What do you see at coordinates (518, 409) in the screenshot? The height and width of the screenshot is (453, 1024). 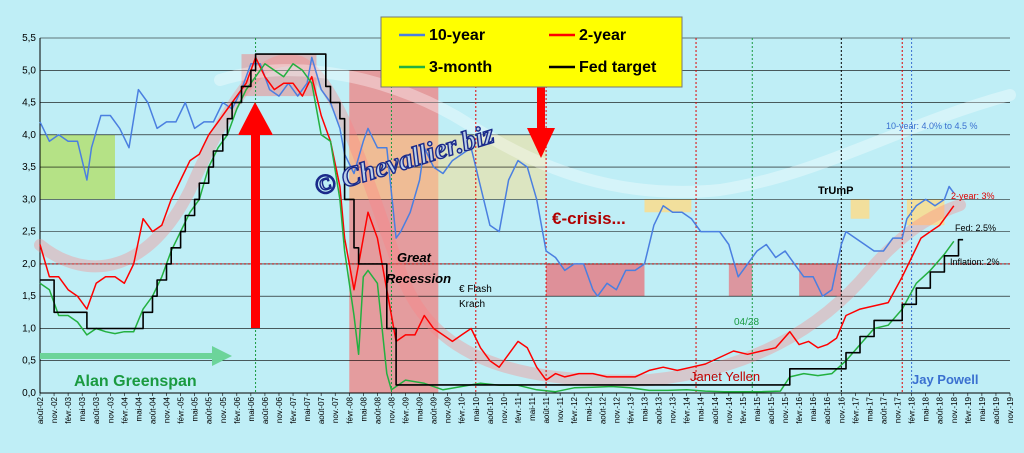 I see `x-tick-label: févr.-11` at bounding box center [518, 409].